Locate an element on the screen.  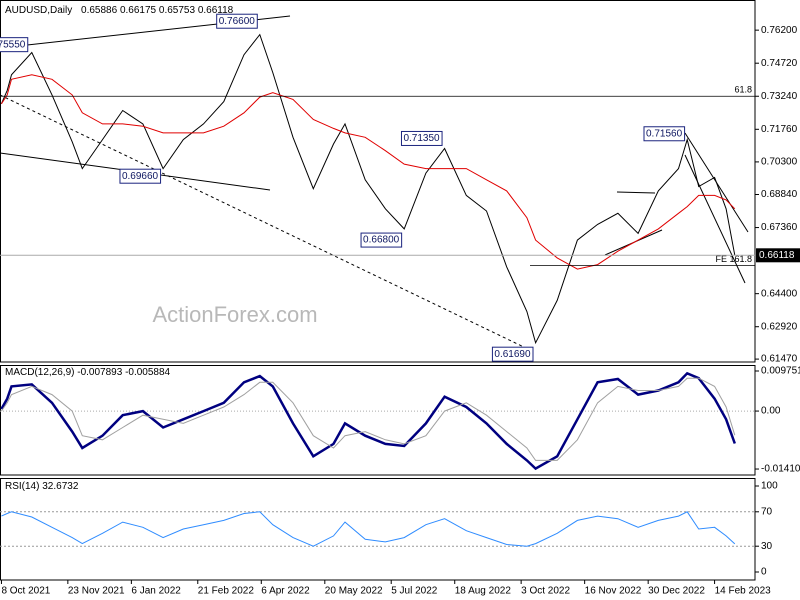
x-tick-label: 18 Aug 2022 is located at coordinates (483, 591).